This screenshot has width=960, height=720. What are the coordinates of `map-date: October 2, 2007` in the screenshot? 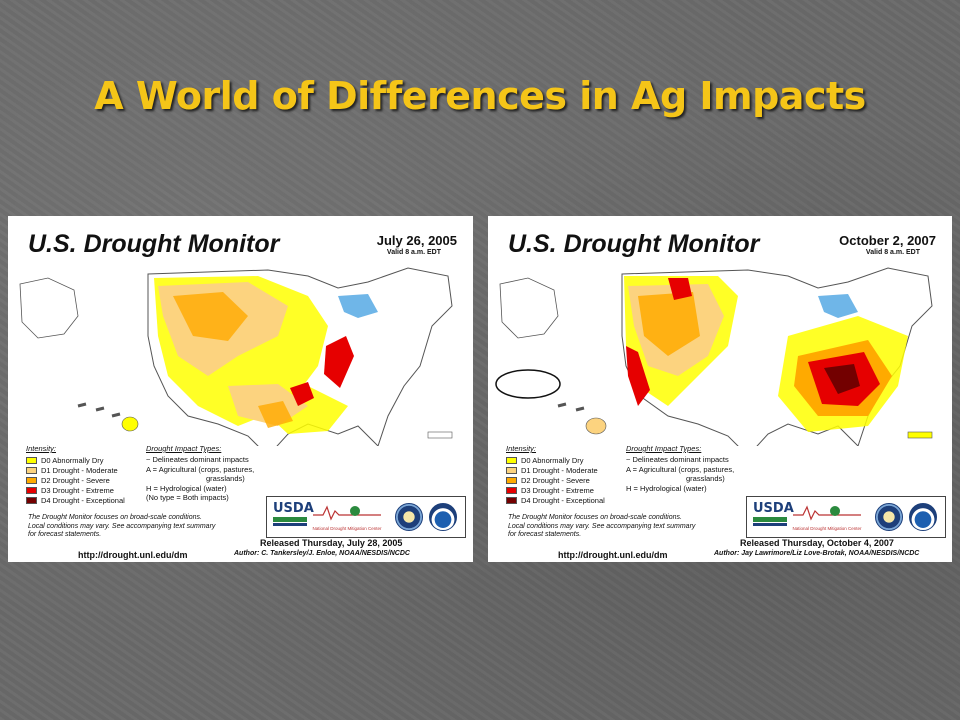 It's located at (887, 240).